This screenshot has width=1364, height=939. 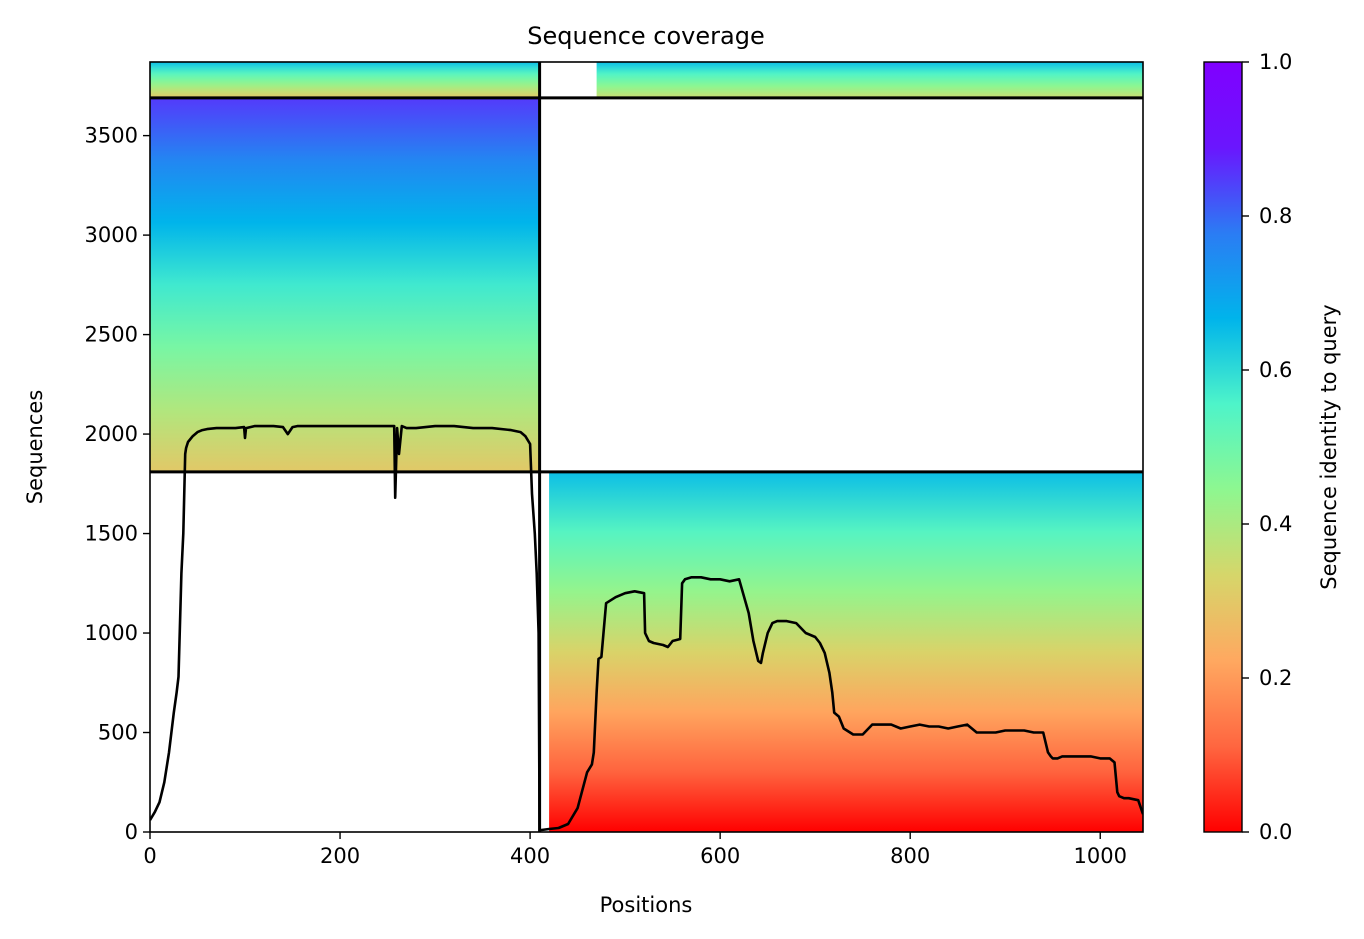 What do you see at coordinates (111, 633) in the screenshot?
I see `y-tick-label: 1000` at bounding box center [111, 633].